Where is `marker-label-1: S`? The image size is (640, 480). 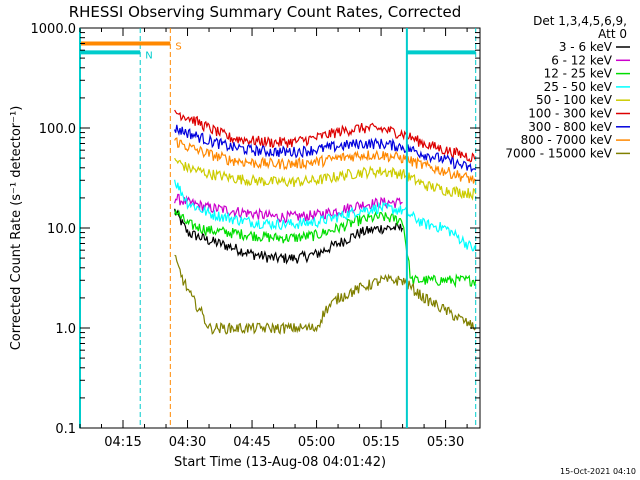 marker-label-1: S is located at coordinates (178, 46).